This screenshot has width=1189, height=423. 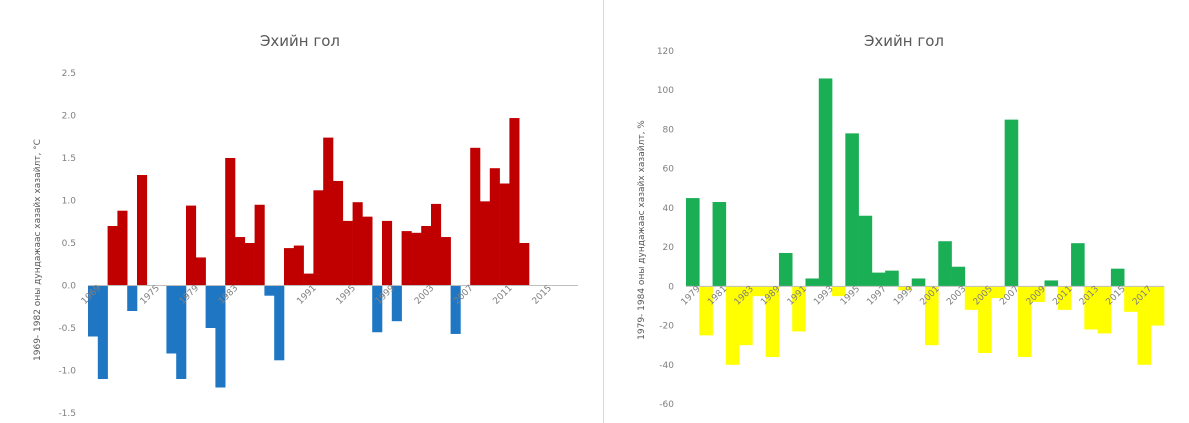 What do you see at coordinates (69, 287) in the screenshot?
I see `y-tick-label: 0.0` at bounding box center [69, 287].